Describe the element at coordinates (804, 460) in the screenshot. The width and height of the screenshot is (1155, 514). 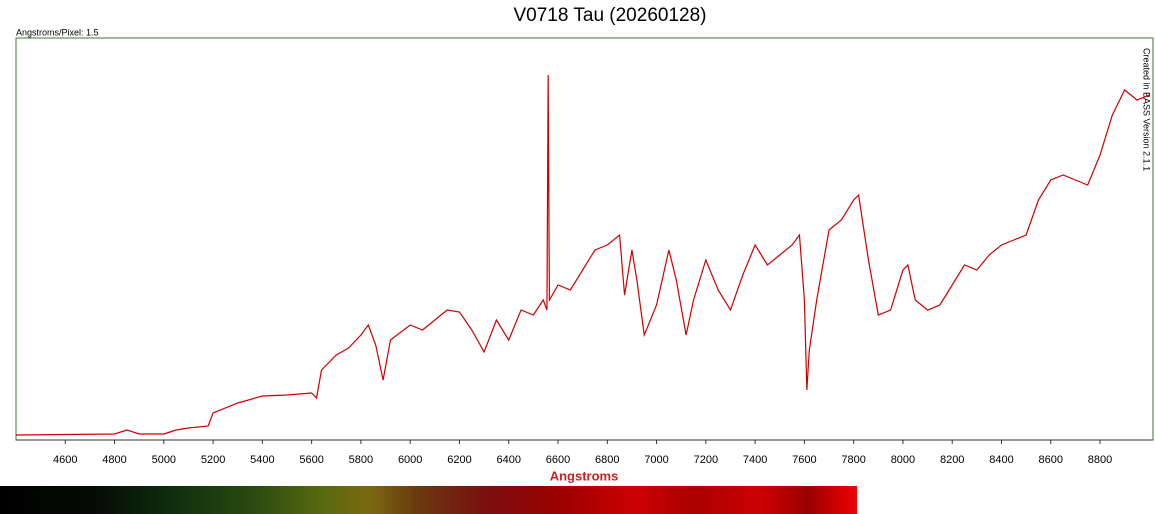
I see `x-tick-label: 7600` at that location.